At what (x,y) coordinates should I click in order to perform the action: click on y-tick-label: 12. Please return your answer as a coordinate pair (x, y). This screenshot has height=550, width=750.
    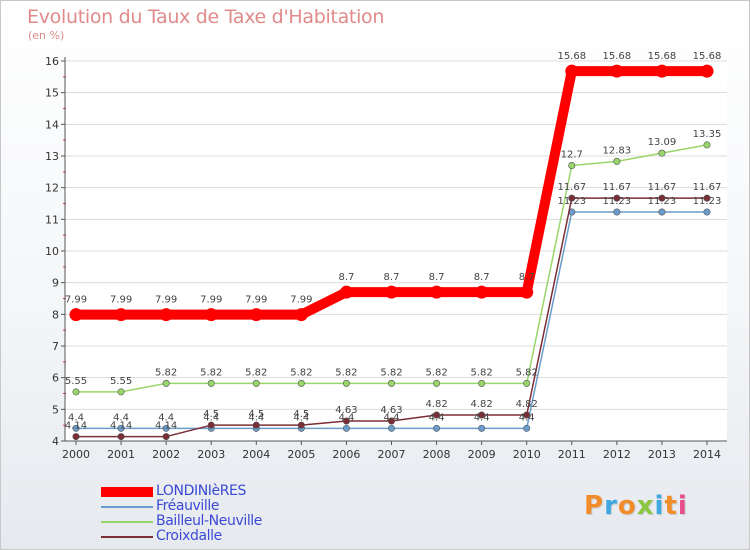
    Looking at the image, I should click on (52, 188).